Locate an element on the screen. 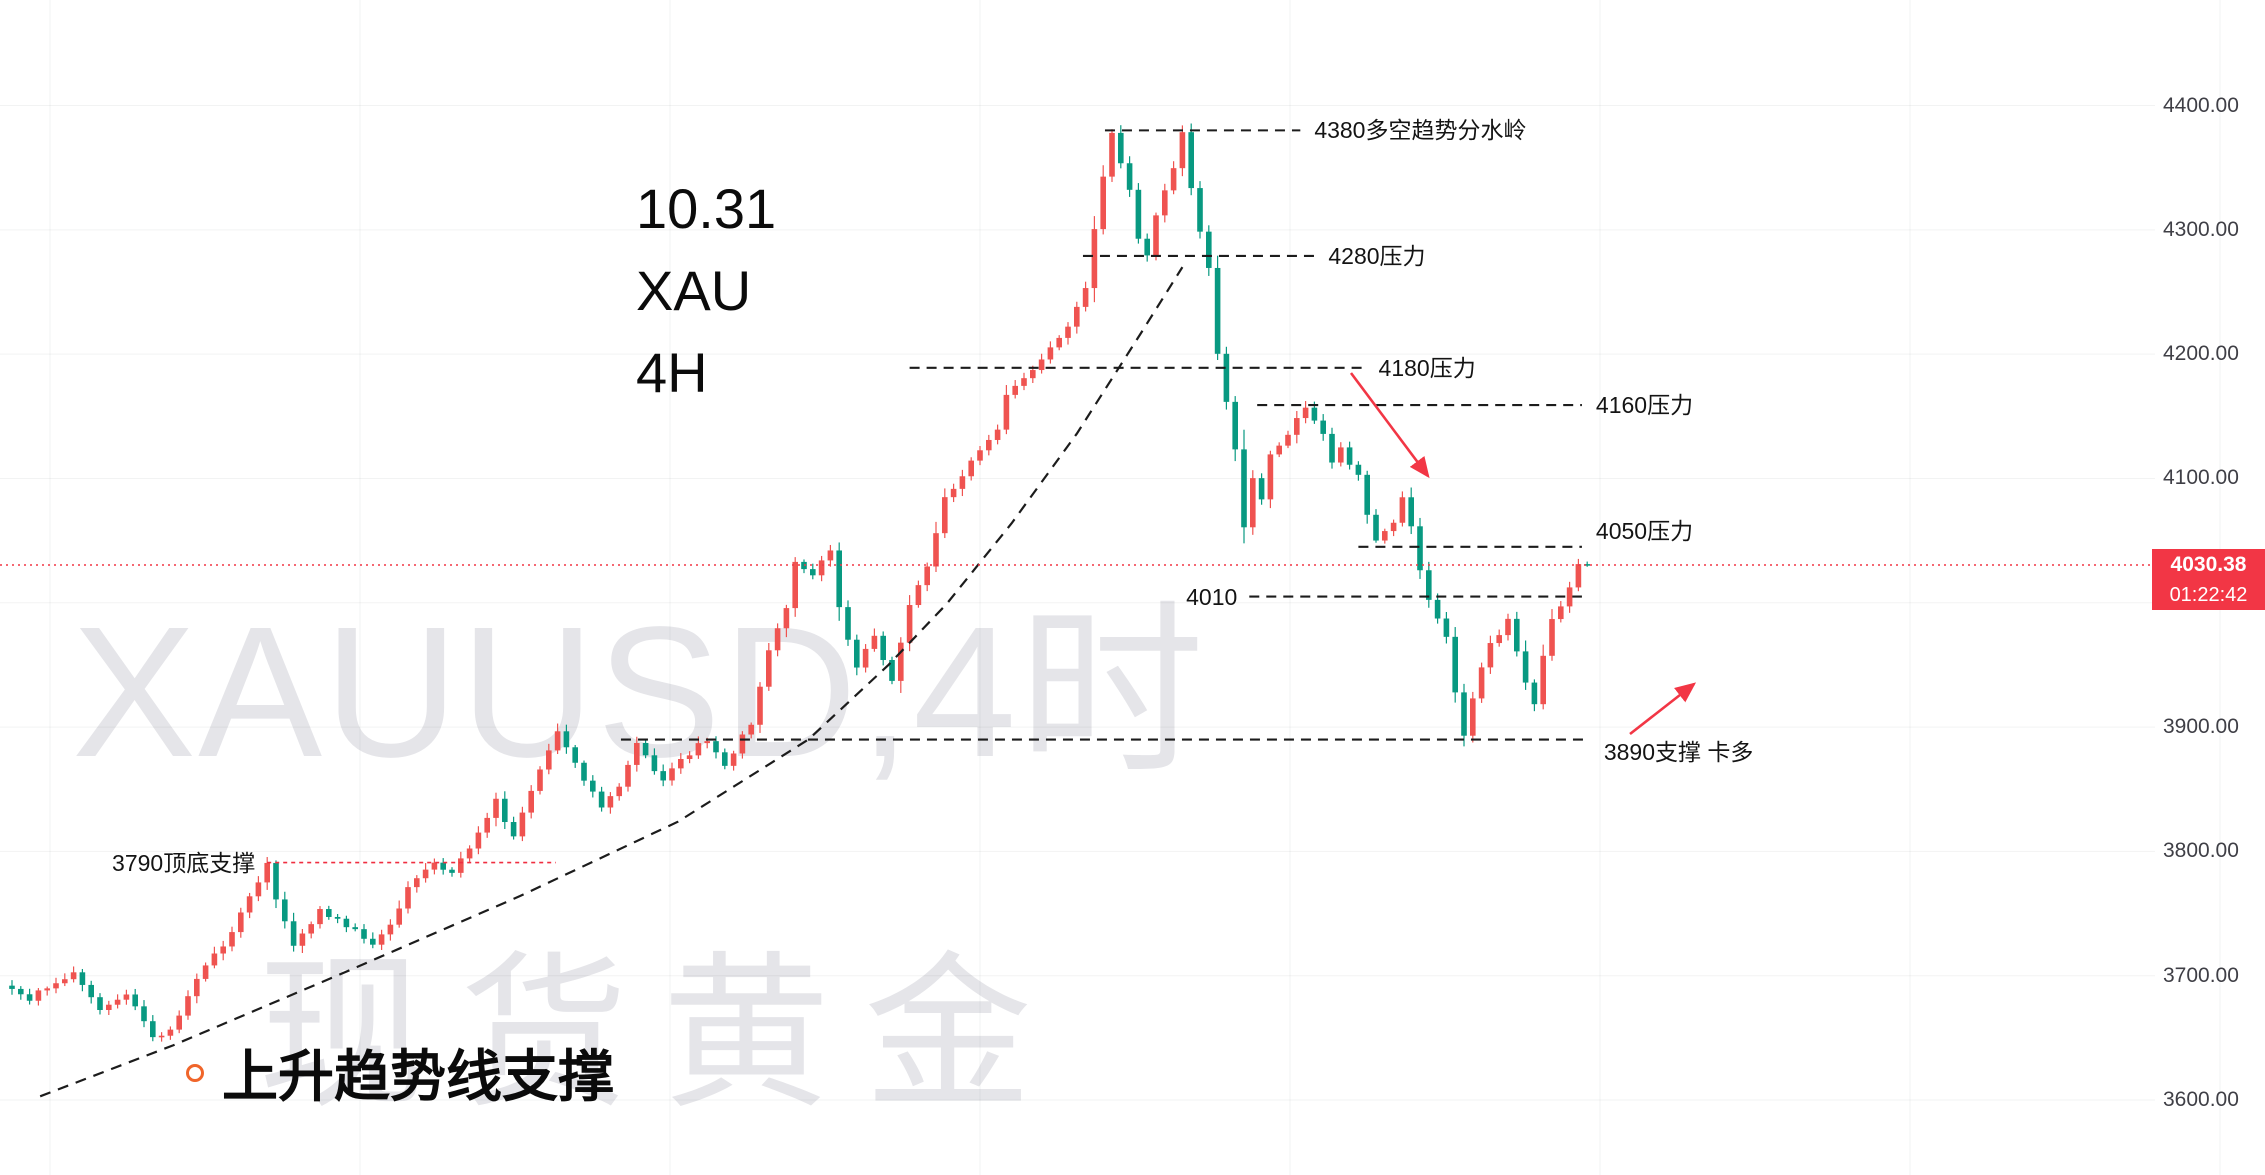 The image size is (2265, 1175). title-line-symbol: XAU is located at coordinates (694, 290).